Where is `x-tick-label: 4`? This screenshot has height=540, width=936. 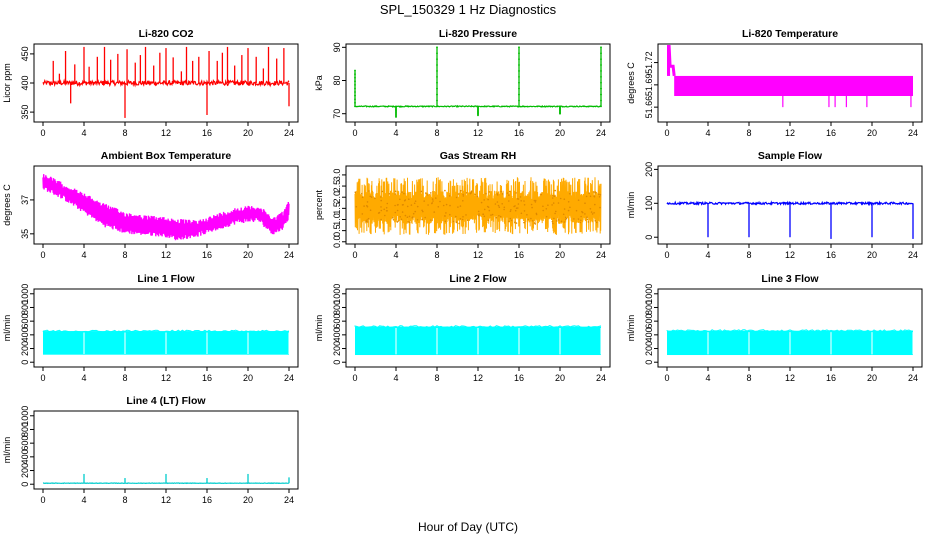
x-tick-label: 4 is located at coordinates (395, 255).